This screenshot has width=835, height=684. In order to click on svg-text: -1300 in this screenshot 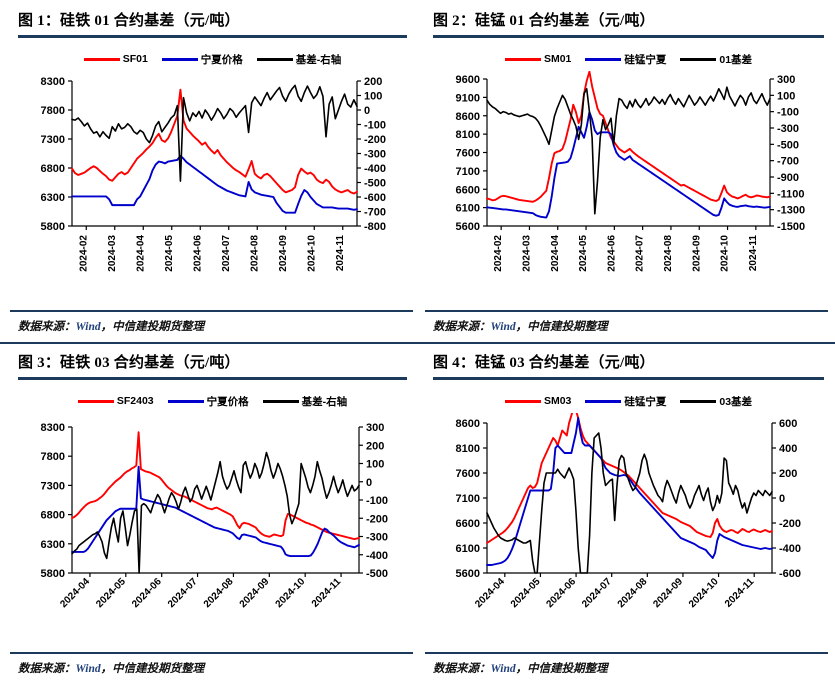, I will do `click(791, 211)`.